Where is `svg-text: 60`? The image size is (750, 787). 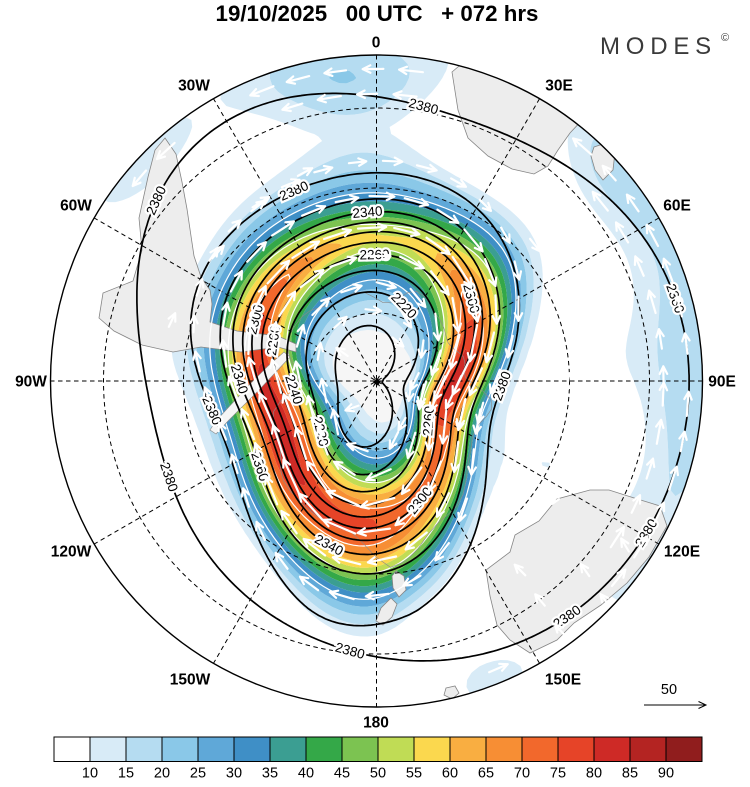
svg-text: 60 is located at coordinates (450, 774).